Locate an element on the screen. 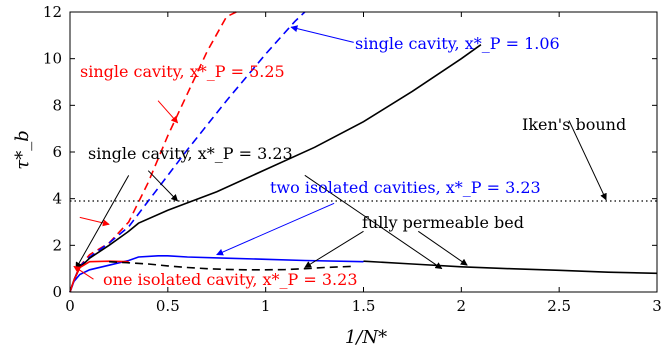  y-tick-label: 4 is located at coordinates (57, 199).